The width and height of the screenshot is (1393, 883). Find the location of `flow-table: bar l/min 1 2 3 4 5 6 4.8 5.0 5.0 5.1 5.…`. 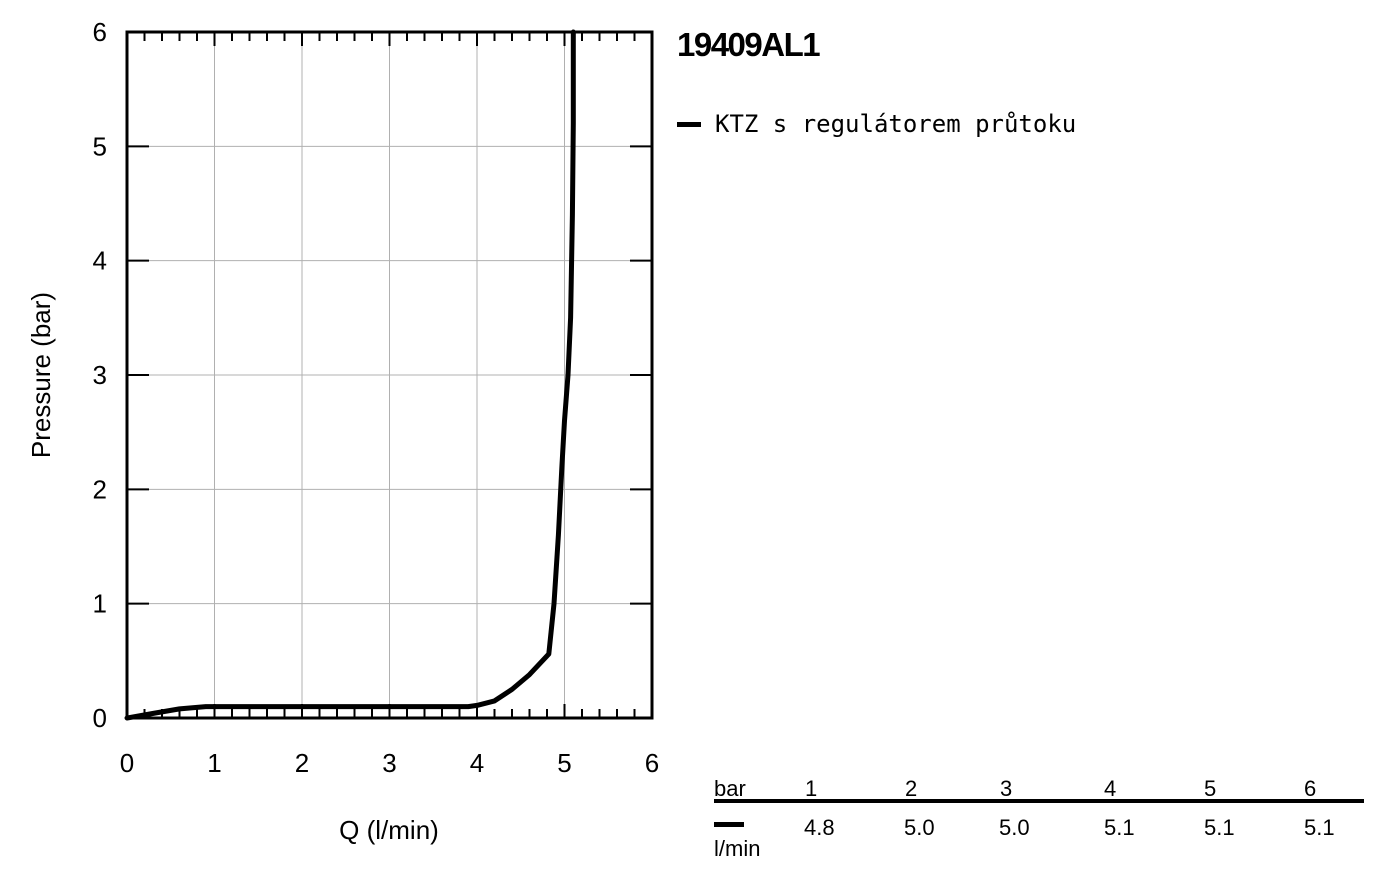

flow-table: bar l/min 1 2 3 4 5 6 4.8 5.0 5.0 5.1 5.… is located at coordinates (1039, 819).